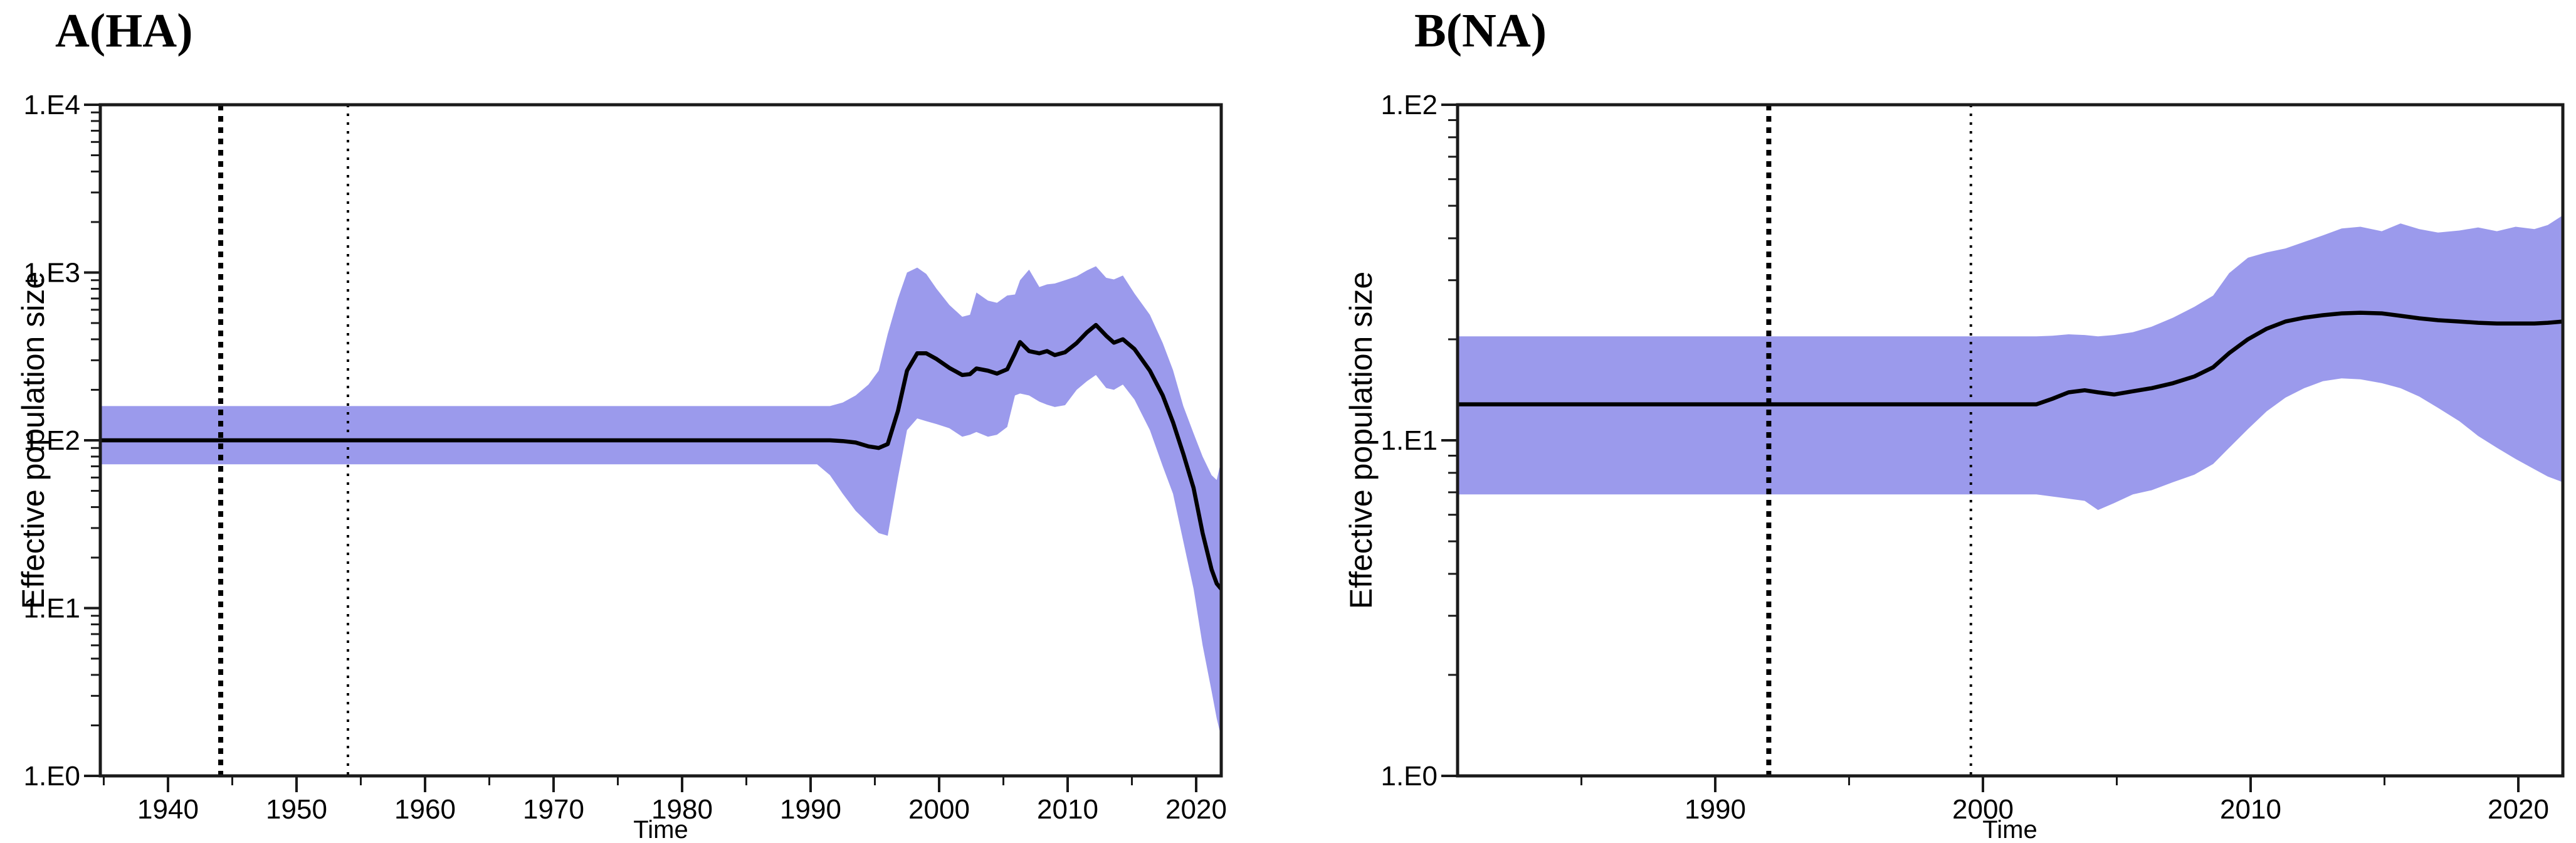 The width and height of the screenshot is (2576, 843). What do you see at coordinates (682, 809) in the screenshot?
I see `x-tick-label: 1980` at bounding box center [682, 809].